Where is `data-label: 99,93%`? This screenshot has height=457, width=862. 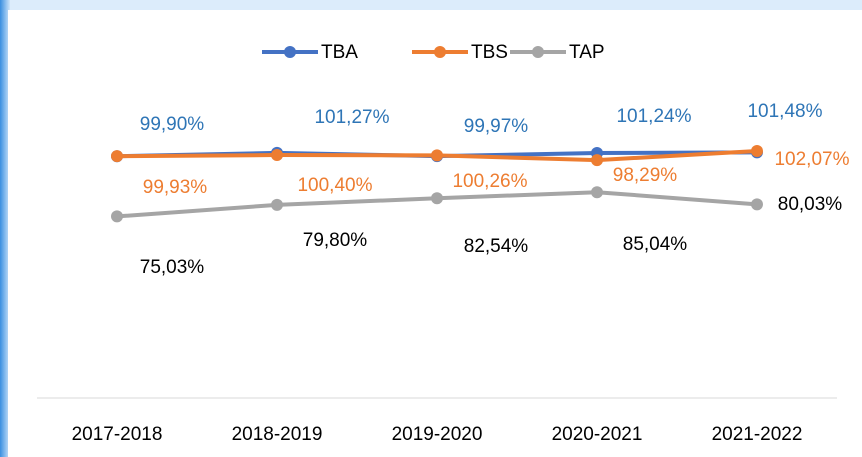 data-label: 99,93% is located at coordinates (175, 187).